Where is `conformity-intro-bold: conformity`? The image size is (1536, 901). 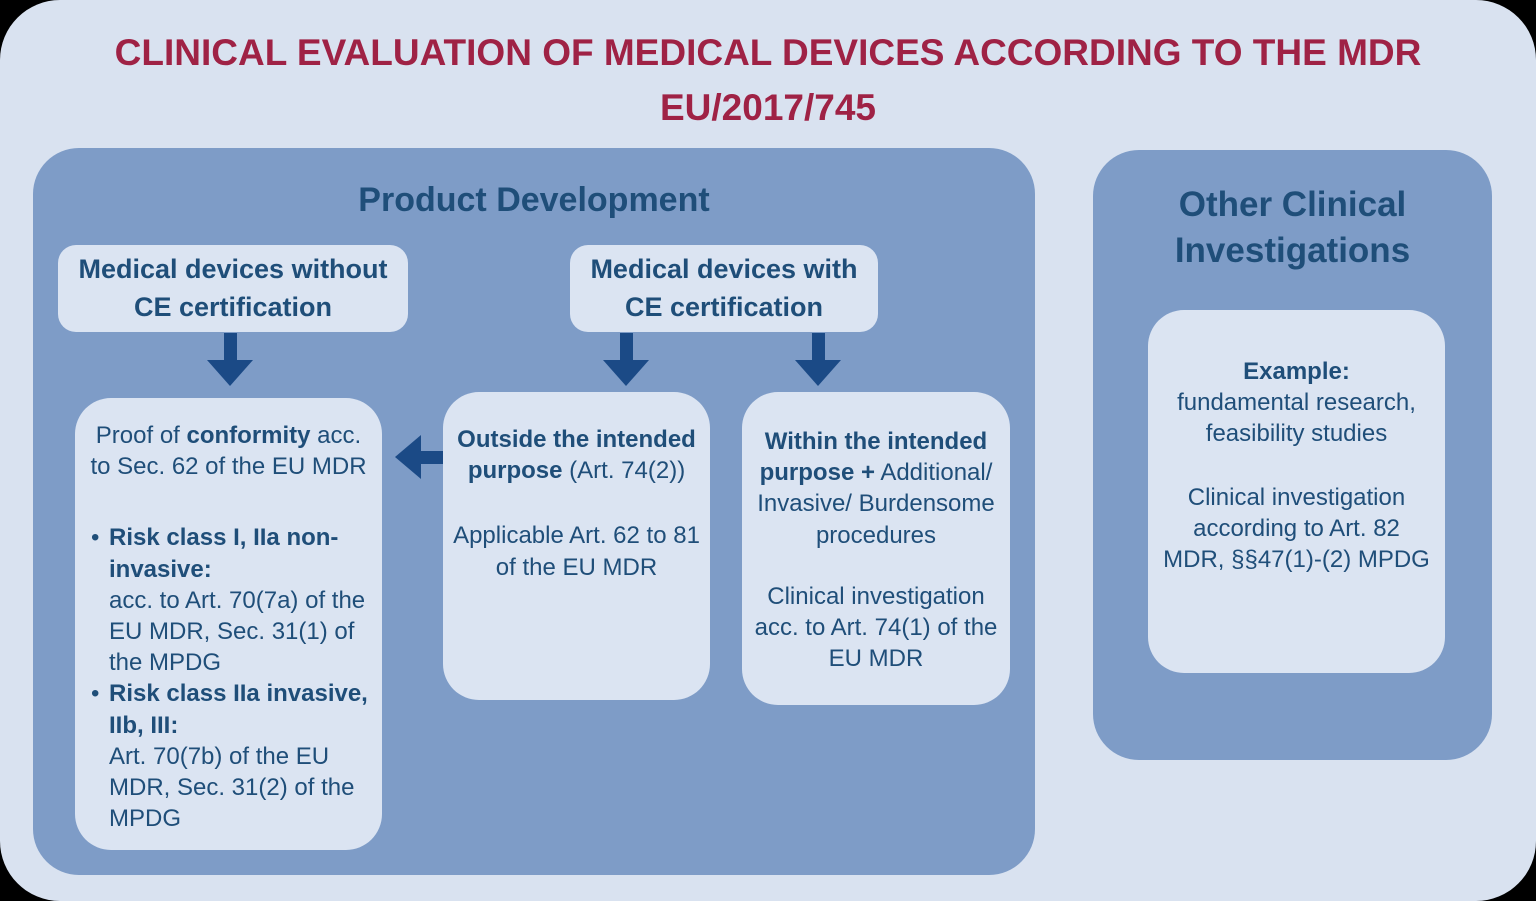
conformity-intro-bold: conformity is located at coordinates (248, 435).